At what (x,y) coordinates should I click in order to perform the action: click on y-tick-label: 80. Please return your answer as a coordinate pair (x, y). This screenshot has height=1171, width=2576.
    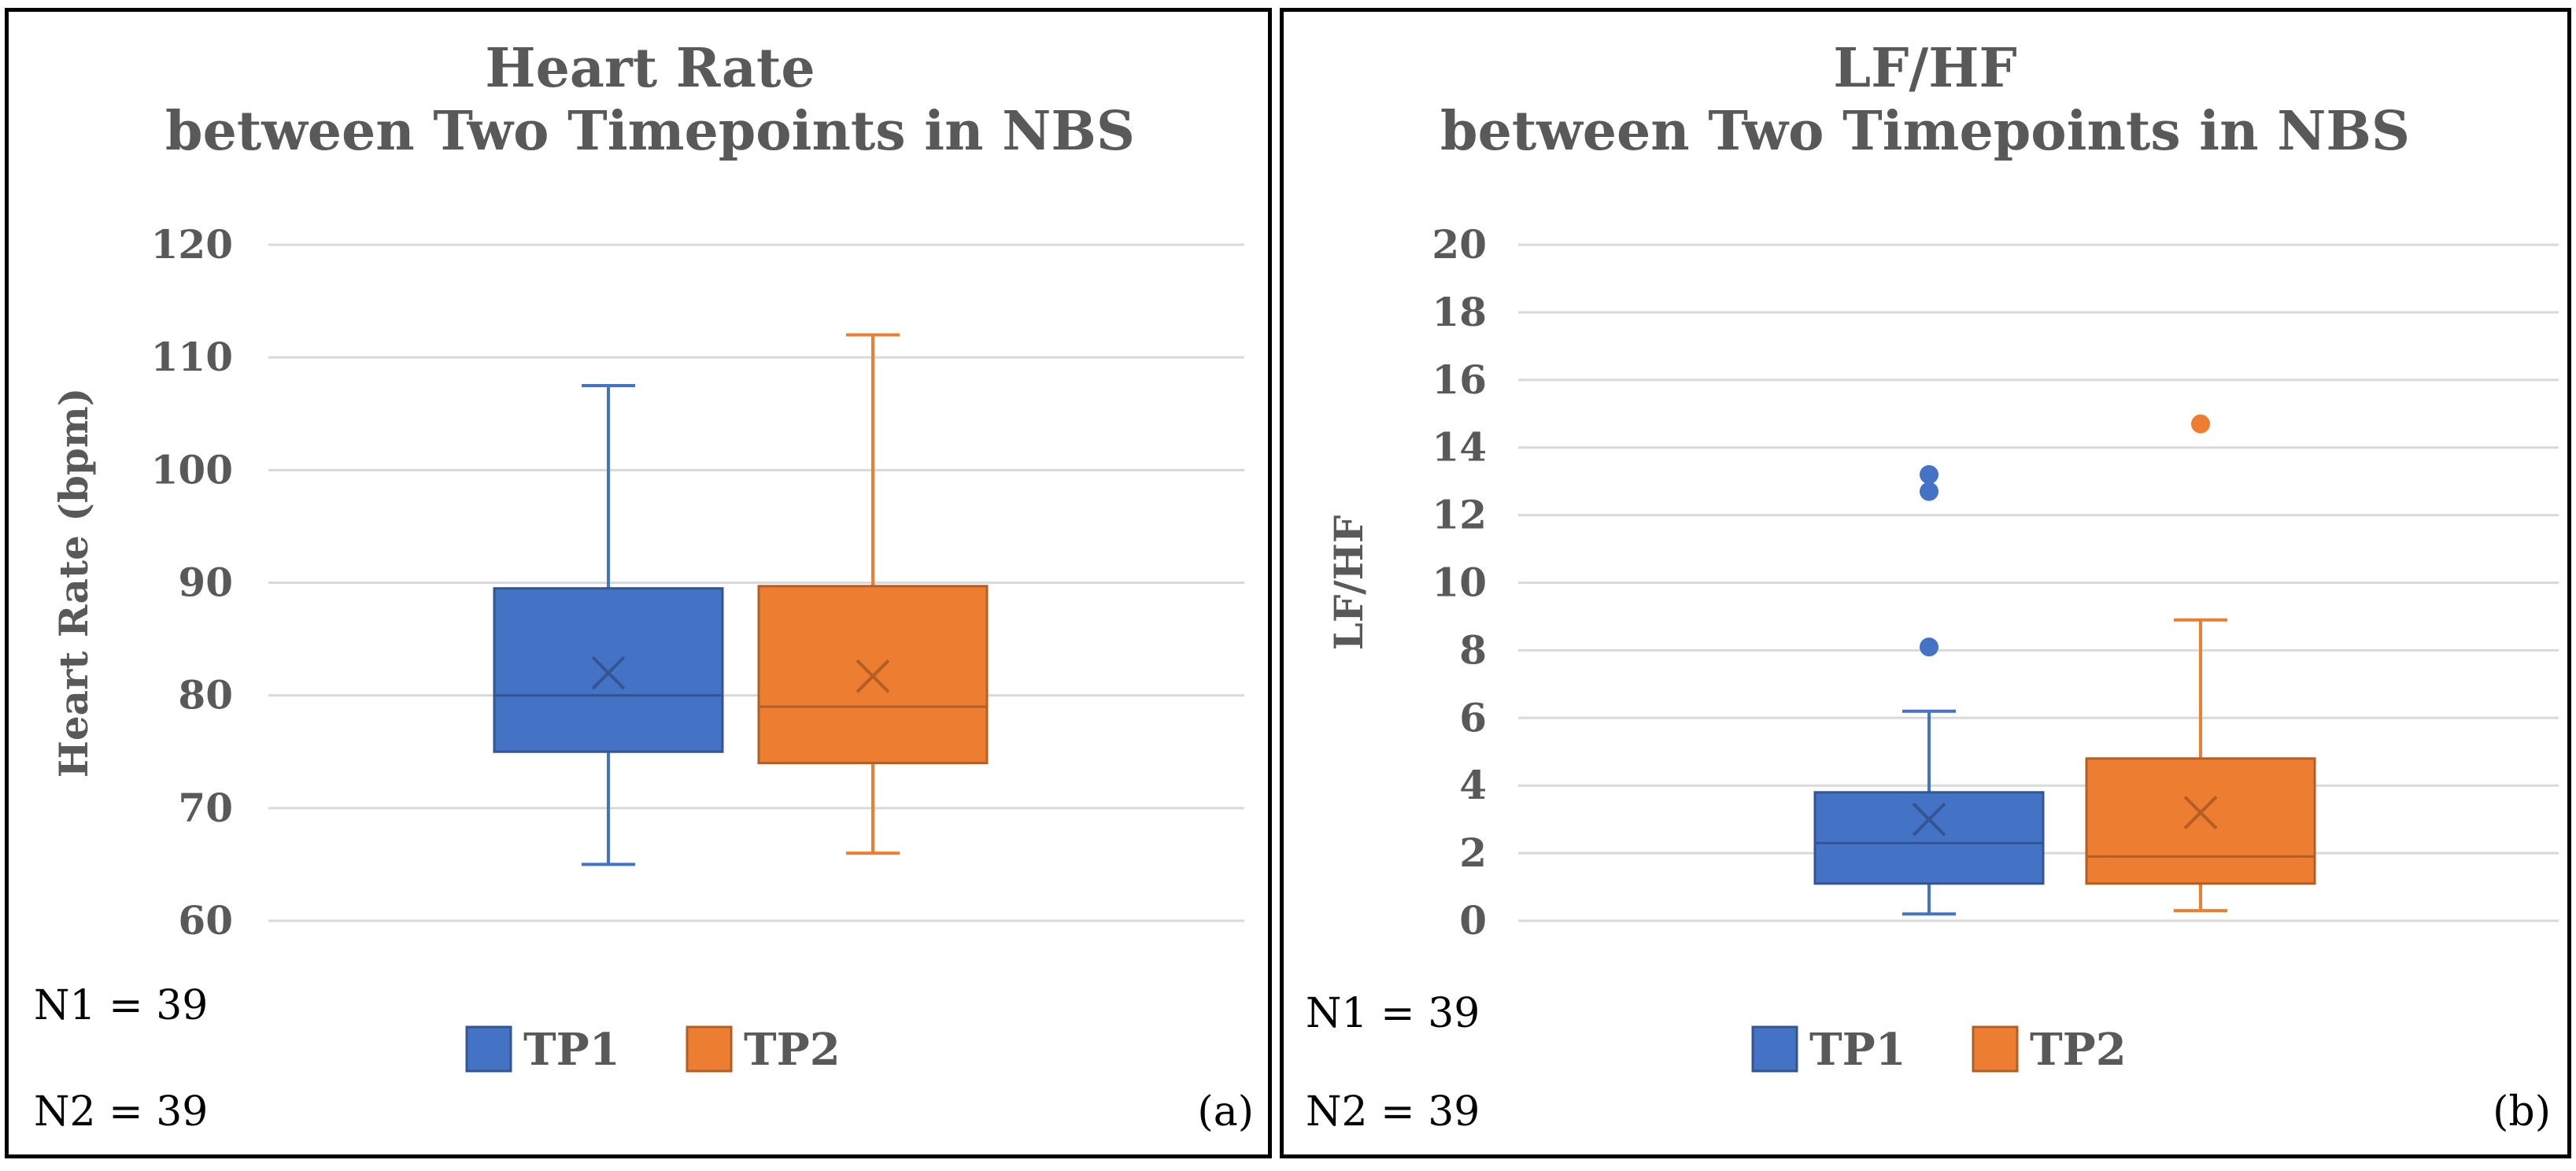
    Looking at the image, I should click on (205, 695).